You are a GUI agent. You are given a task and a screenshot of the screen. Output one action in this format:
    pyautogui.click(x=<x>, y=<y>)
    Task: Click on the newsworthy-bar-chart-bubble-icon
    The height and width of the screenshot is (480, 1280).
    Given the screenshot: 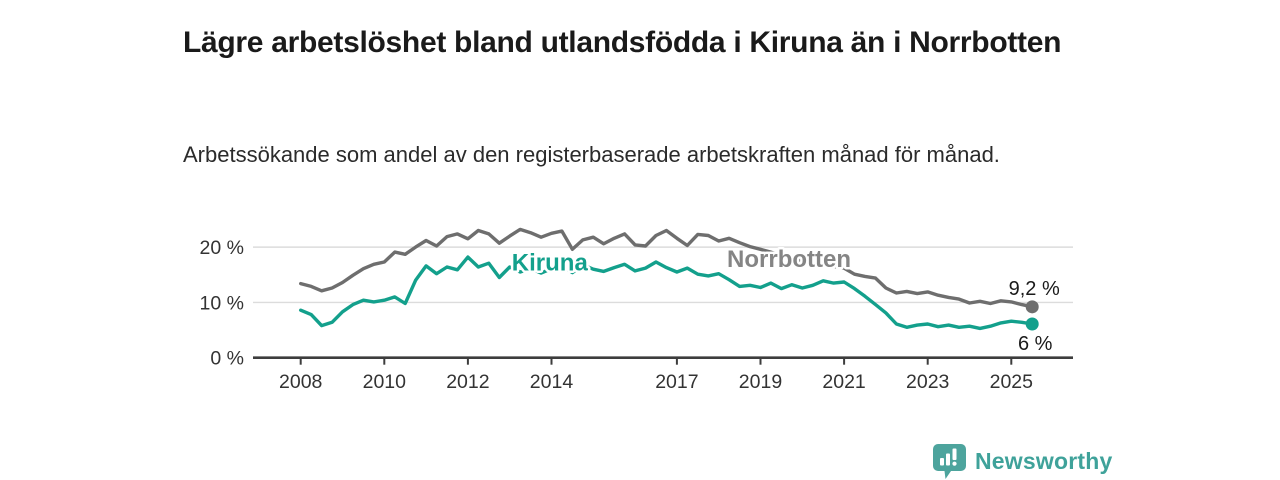 What is the action you would take?
    pyautogui.click(x=949, y=461)
    